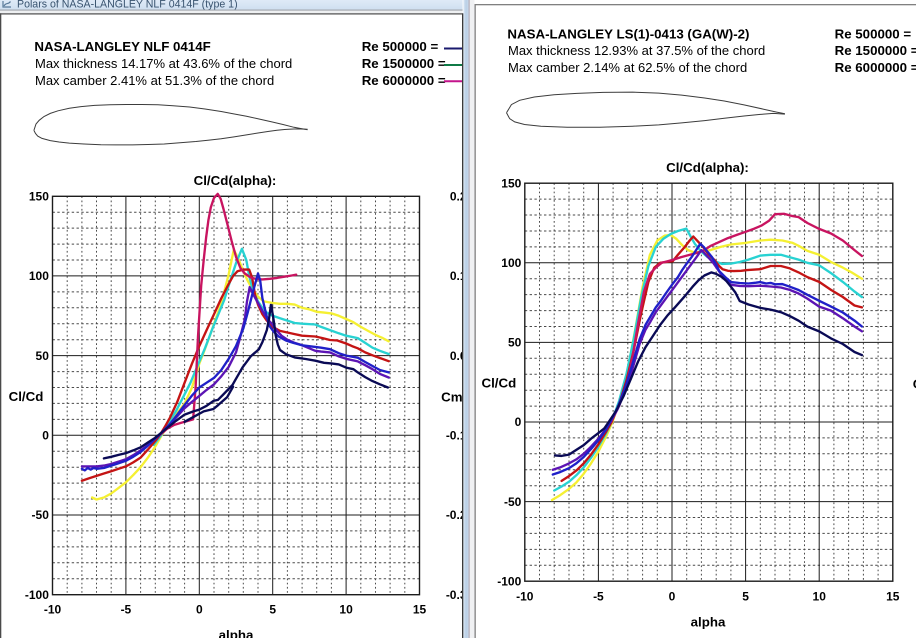  What do you see at coordinates (456, 595) in the screenshot?
I see `svg-text: -0.3` at bounding box center [456, 595].